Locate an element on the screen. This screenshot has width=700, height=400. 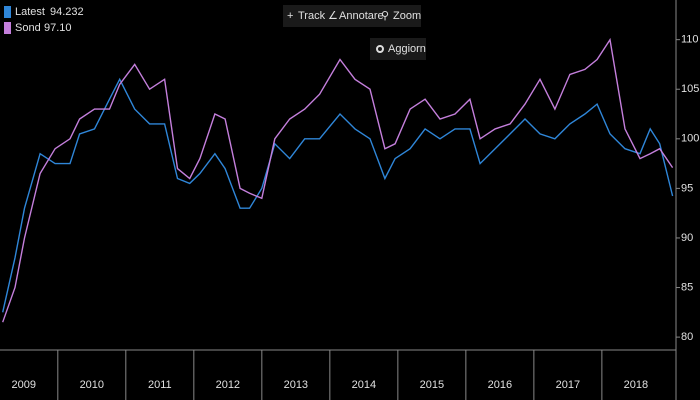
refresh-bg is located at coordinates (398, 49).